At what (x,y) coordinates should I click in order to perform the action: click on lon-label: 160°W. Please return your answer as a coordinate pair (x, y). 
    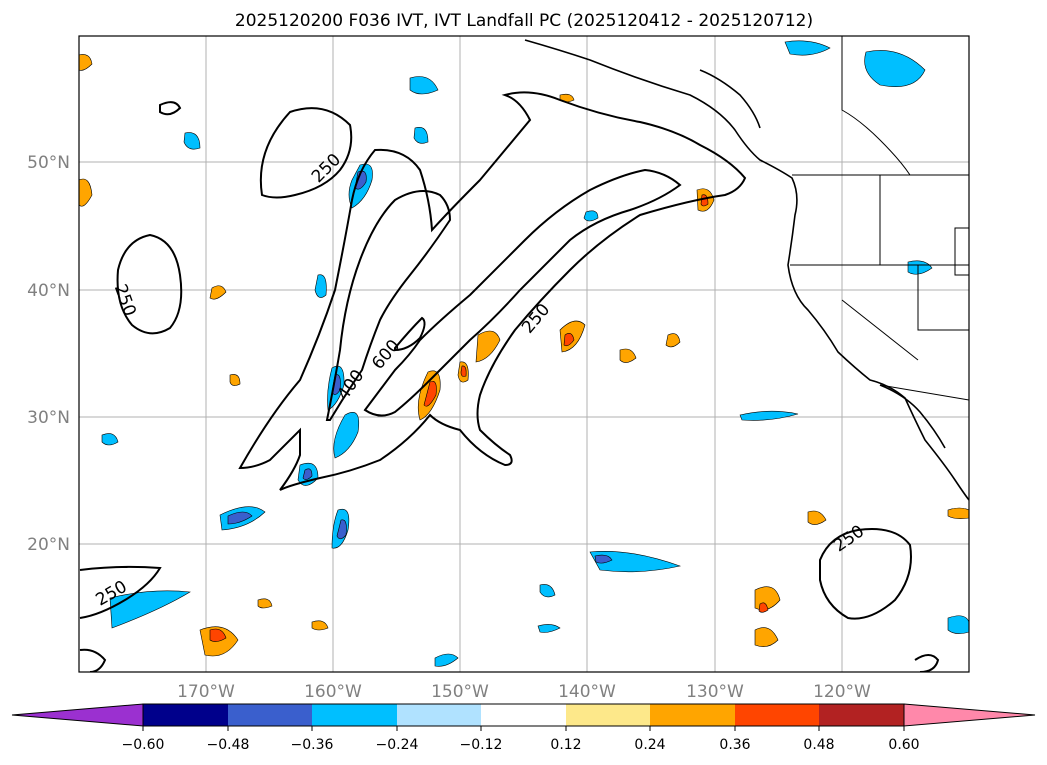
    Looking at the image, I should click on (333, 692).